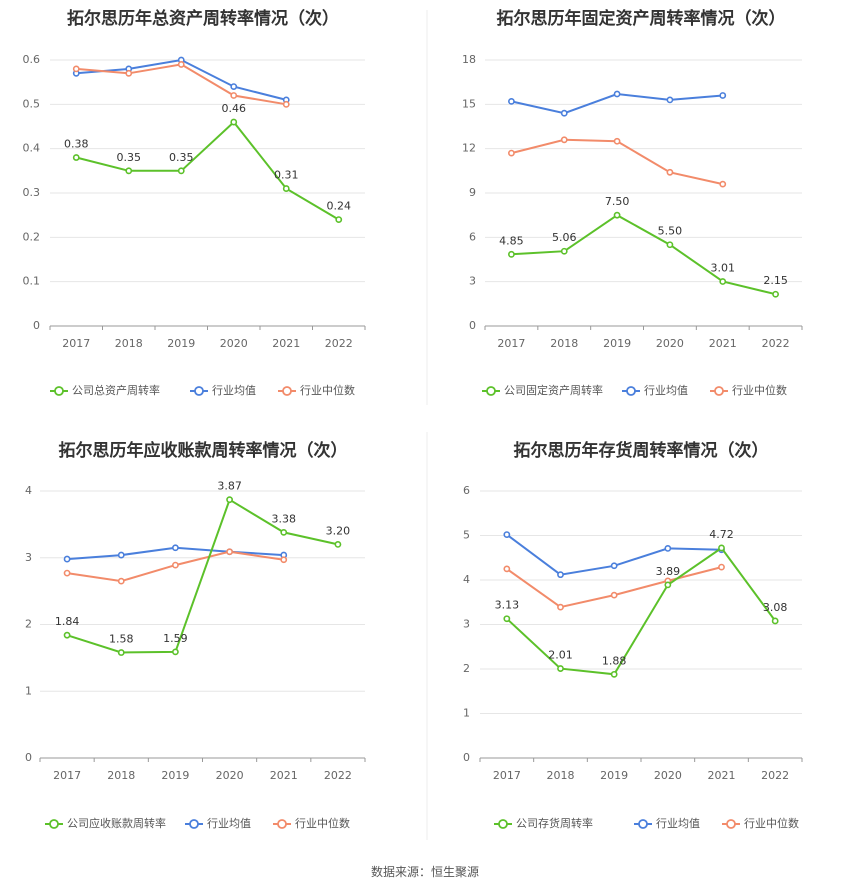 This screenshot has width=850, height=891. I want to click on data-label: 3.13, so click(507, 605).